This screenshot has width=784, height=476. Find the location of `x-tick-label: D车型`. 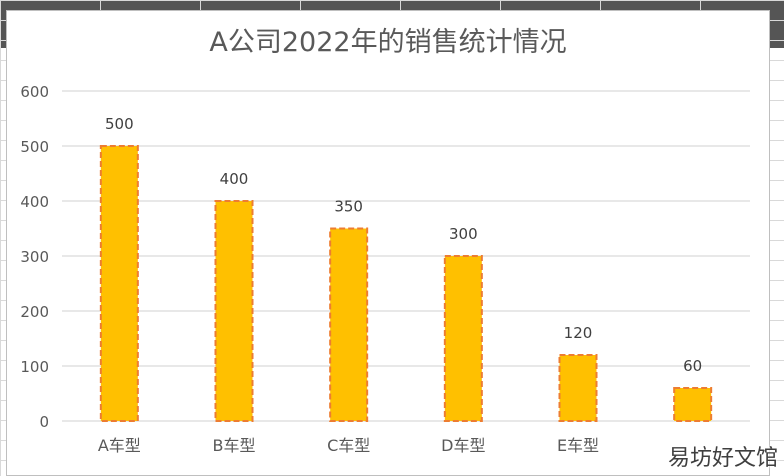

x-tick-label: D车型 is located at coordinates (463, 445).